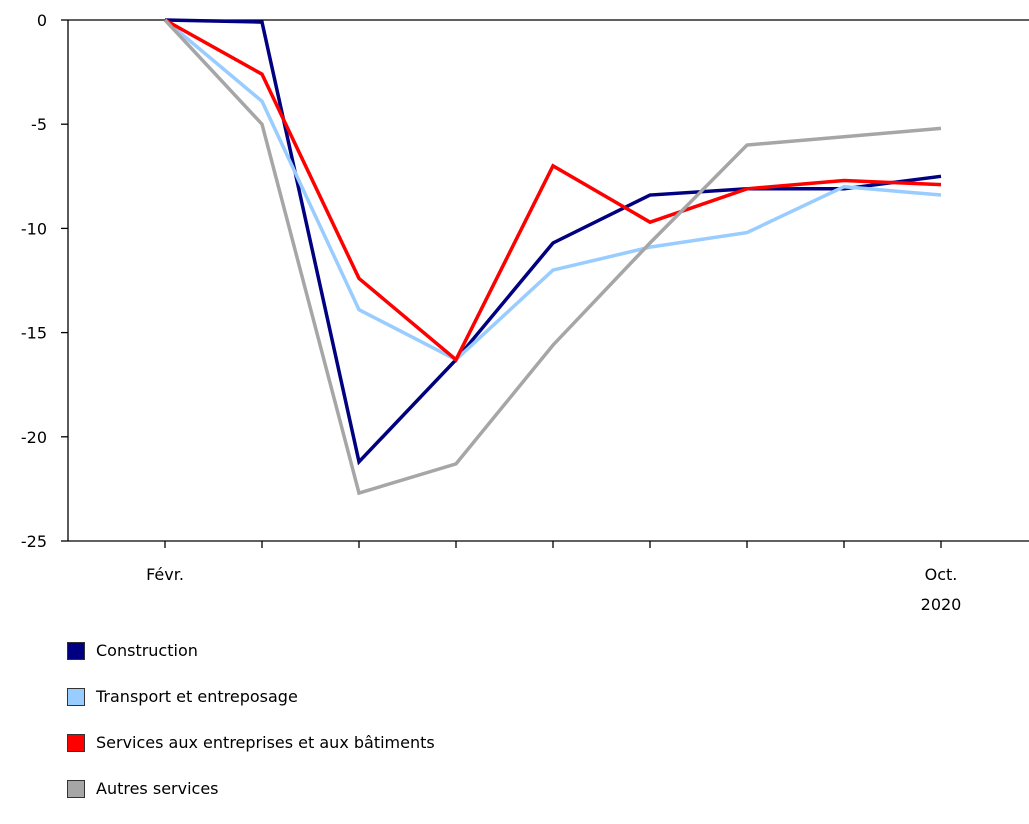 This screenshot has height=824, width=1029. Describe the element at coordinates (34, 437) in the screenshot. I see `y-tick-label: -20` at that location.